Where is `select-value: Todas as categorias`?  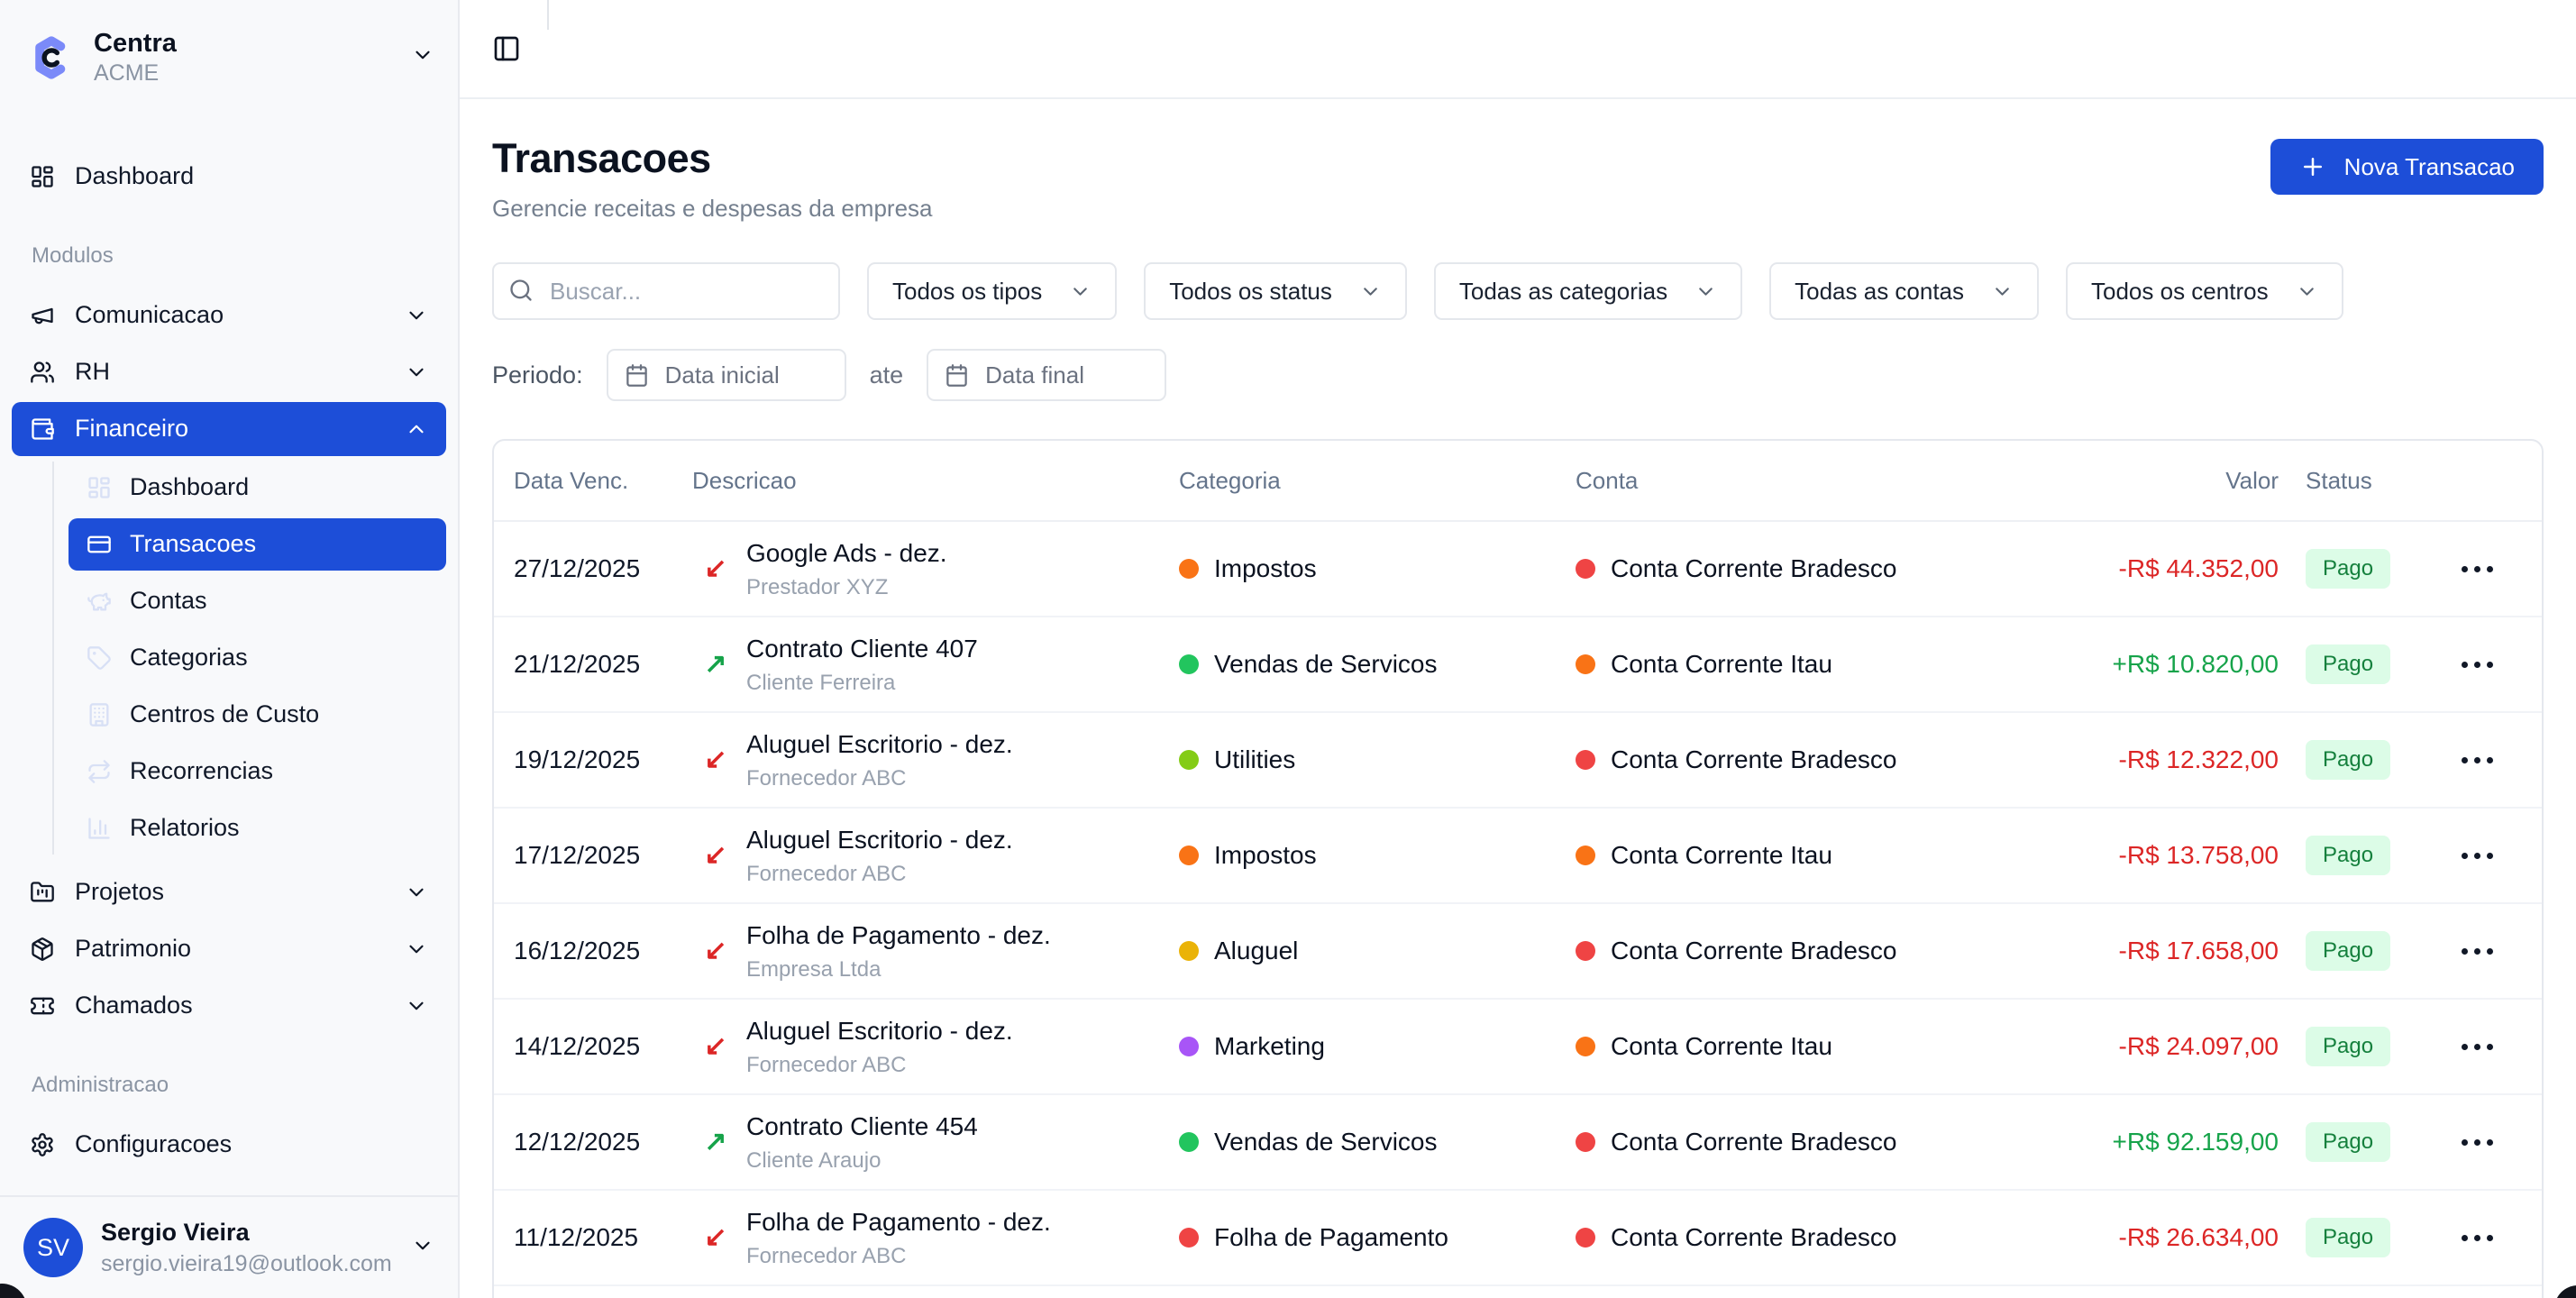
select-value: Todas as categorias is located at coordinates (1563, 291).